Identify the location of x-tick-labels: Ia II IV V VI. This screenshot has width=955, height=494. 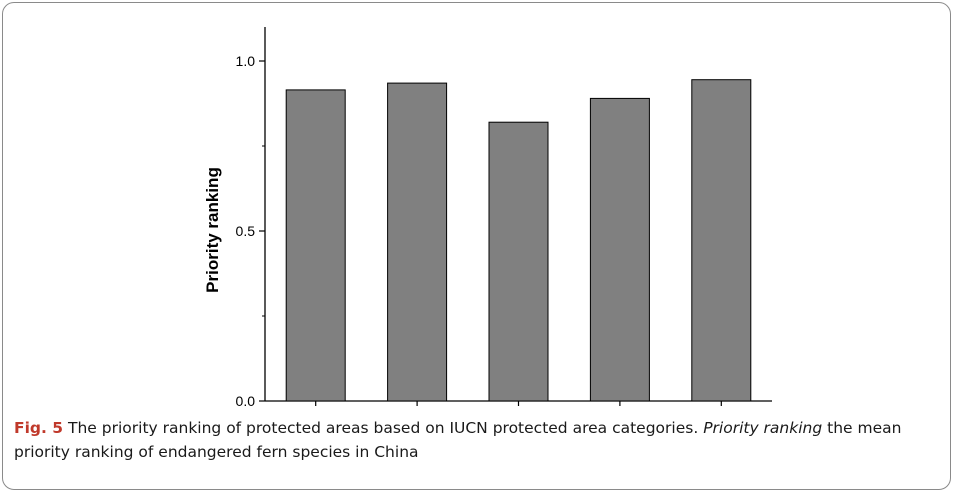
(519, 409).